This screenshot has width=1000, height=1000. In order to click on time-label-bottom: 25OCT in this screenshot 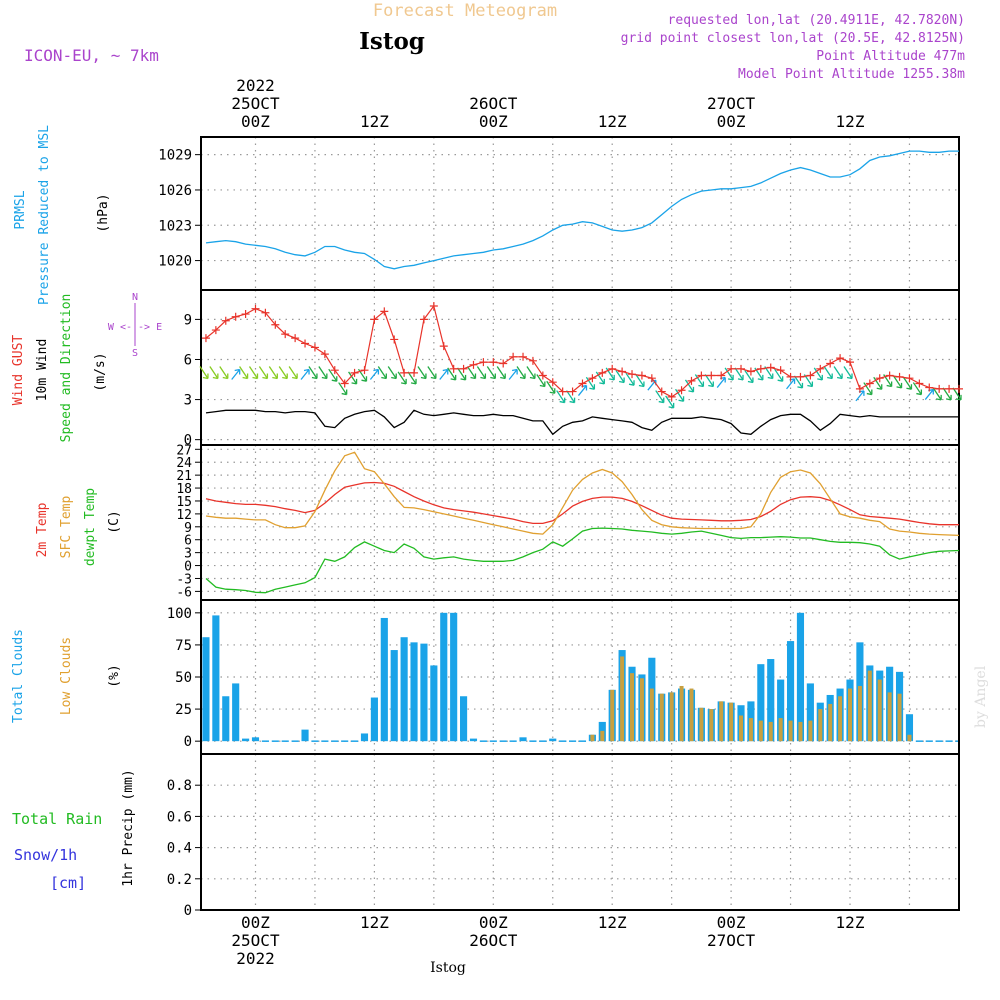, I will do `click(255, 940)`.